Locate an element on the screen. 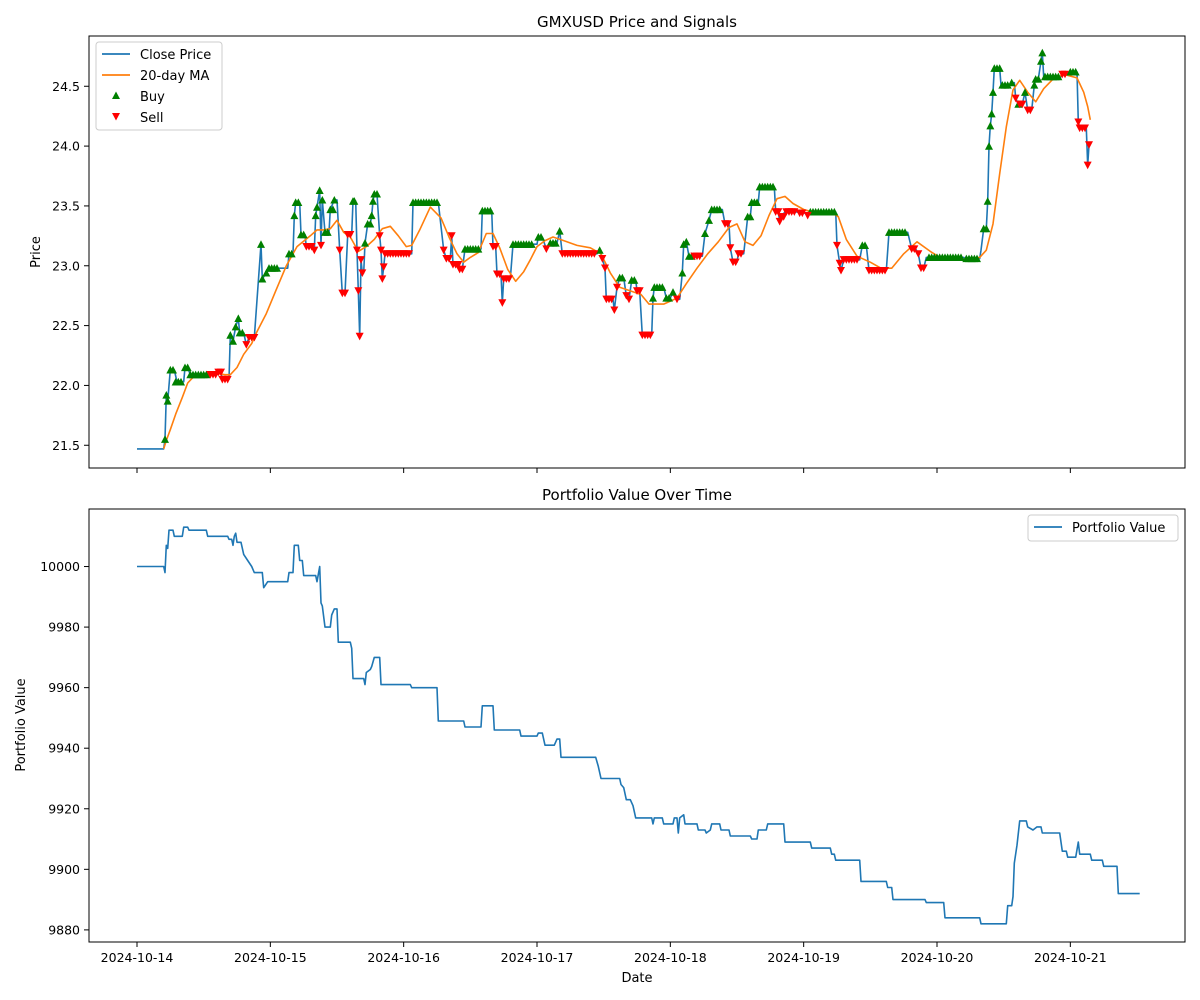 Image resolution: width=1200 pixels, height=1000 pixels. portfolio-y-axis-label: Portfolio Value is located at coordinates (21, 724).